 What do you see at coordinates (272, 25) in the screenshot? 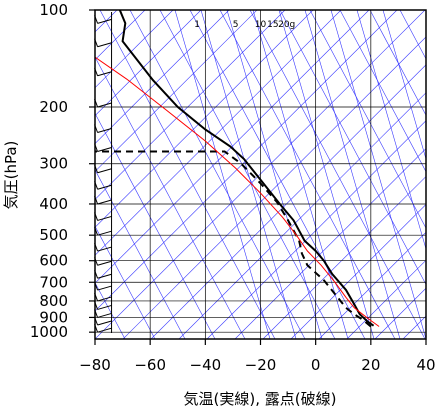
I see `mixing-ratio-label: 15` at bounding box center [272, 25].